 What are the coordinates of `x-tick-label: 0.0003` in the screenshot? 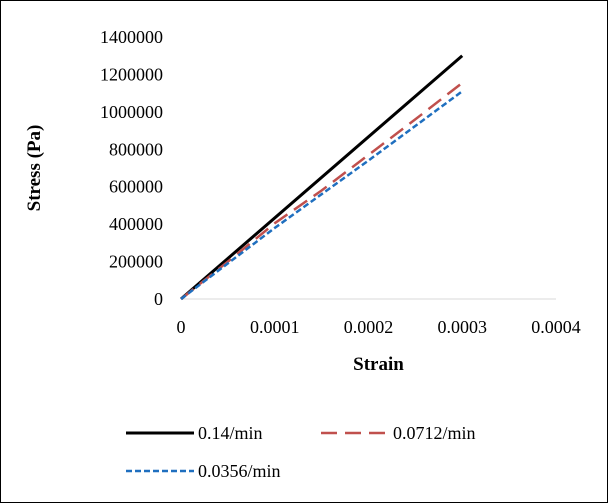 It's located at (463, 327).